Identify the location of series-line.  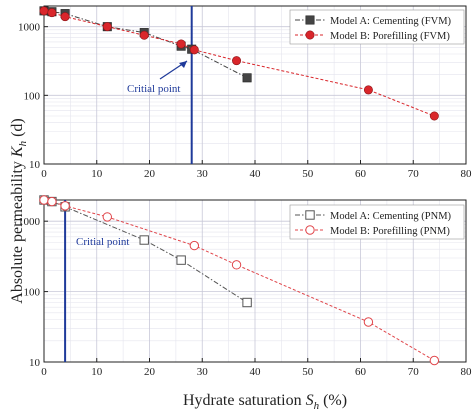
(145, 251).